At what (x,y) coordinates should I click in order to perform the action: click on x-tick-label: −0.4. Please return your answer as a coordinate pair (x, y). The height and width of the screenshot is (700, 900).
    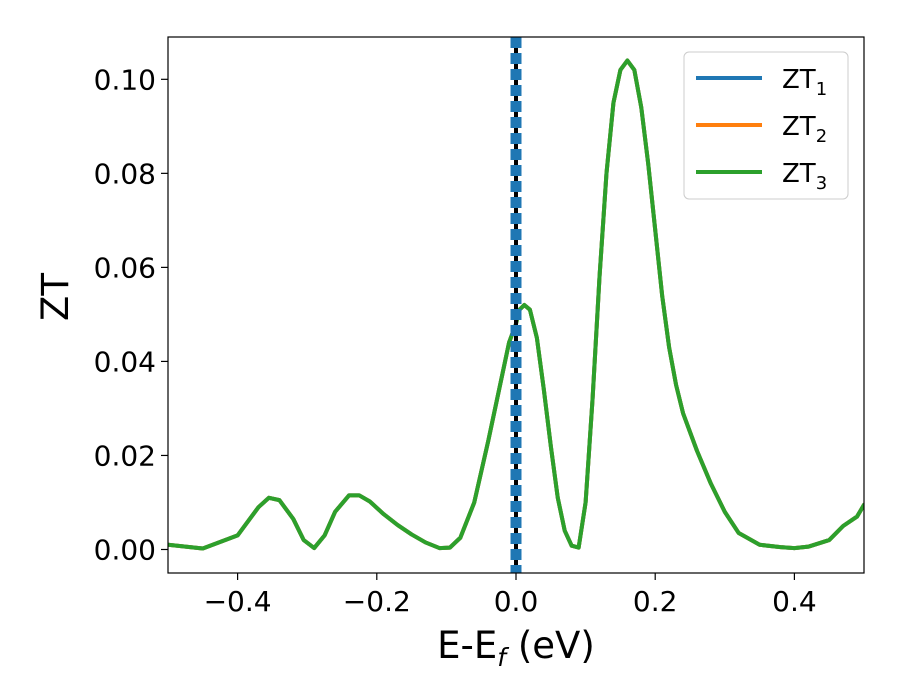
    Looking at the image, I should click on (238, 601).